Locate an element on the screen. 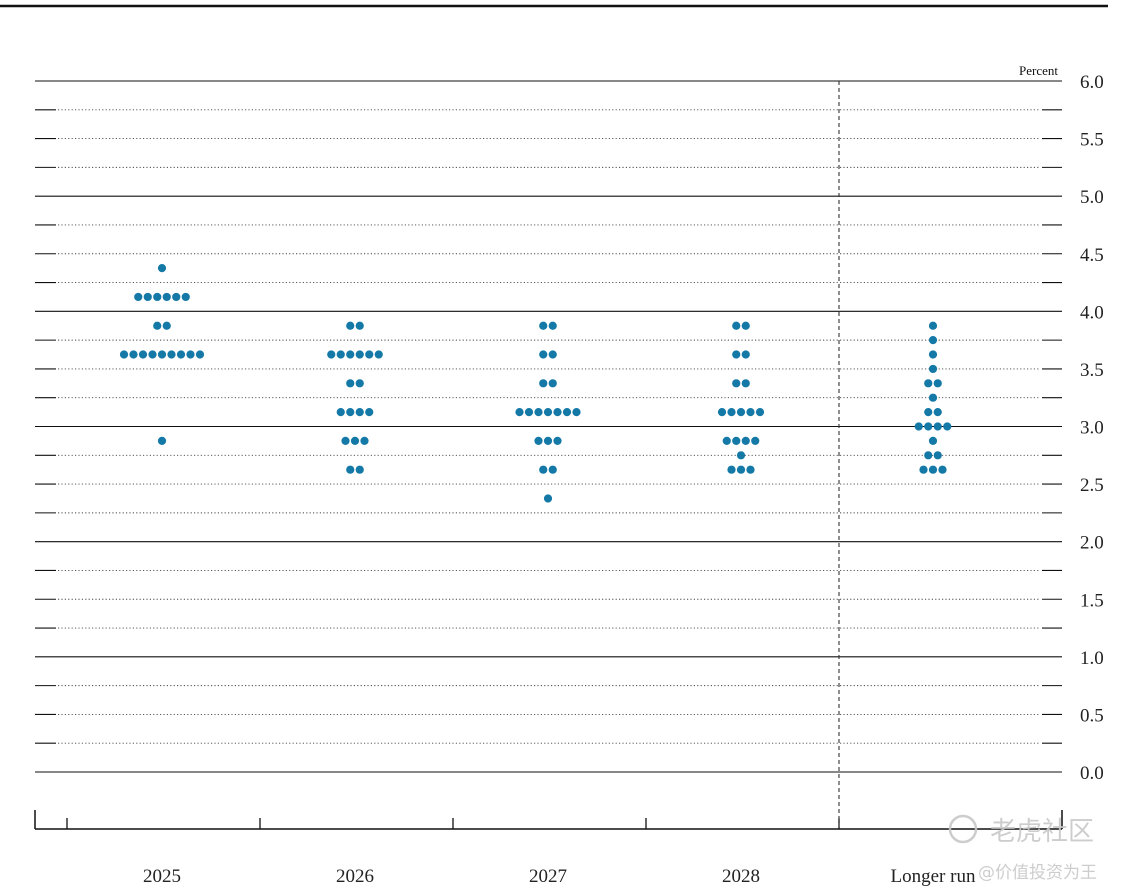 This screenshot has width=1126, height=896. x-category-label: 2025 is located at coordinates (162, 876).